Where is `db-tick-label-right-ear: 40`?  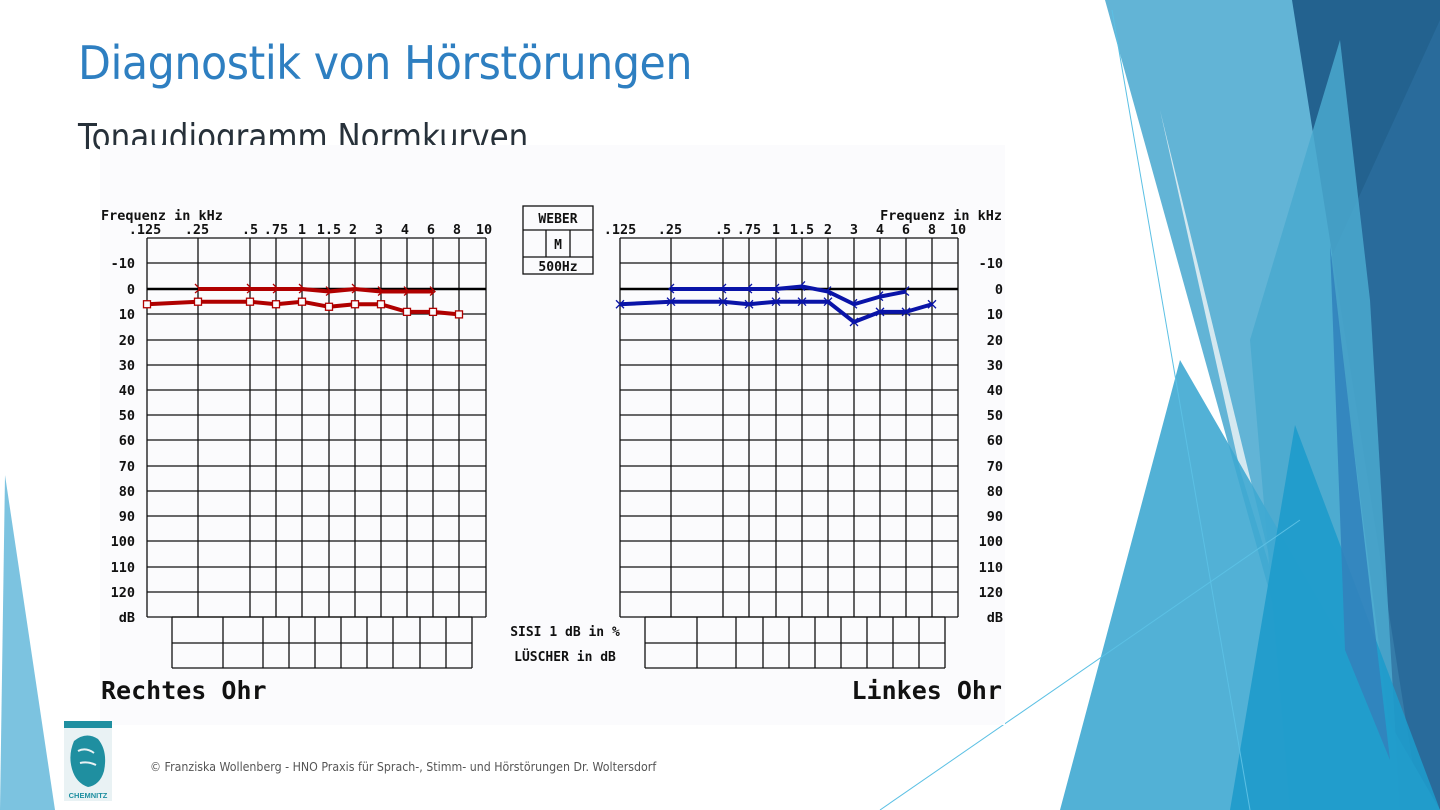 db-tick-label-right-ear: 40 is located at coordinates (127, 391).